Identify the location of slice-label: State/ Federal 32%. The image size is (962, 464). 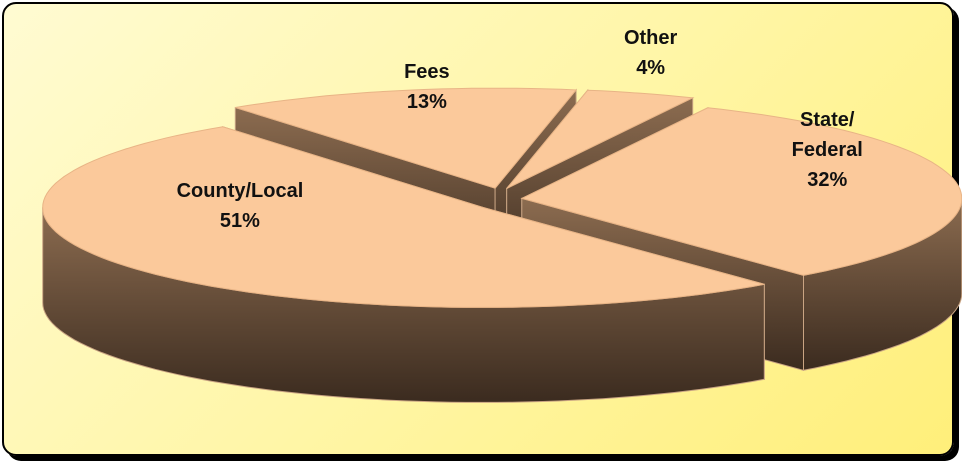
(827, 150).